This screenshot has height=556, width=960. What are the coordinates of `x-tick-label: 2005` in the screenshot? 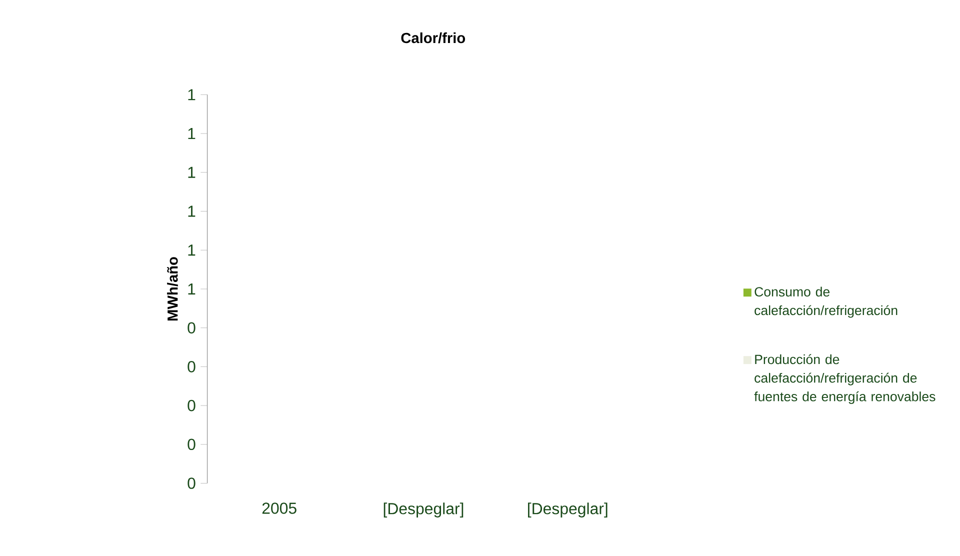 It's located at (279, 508).